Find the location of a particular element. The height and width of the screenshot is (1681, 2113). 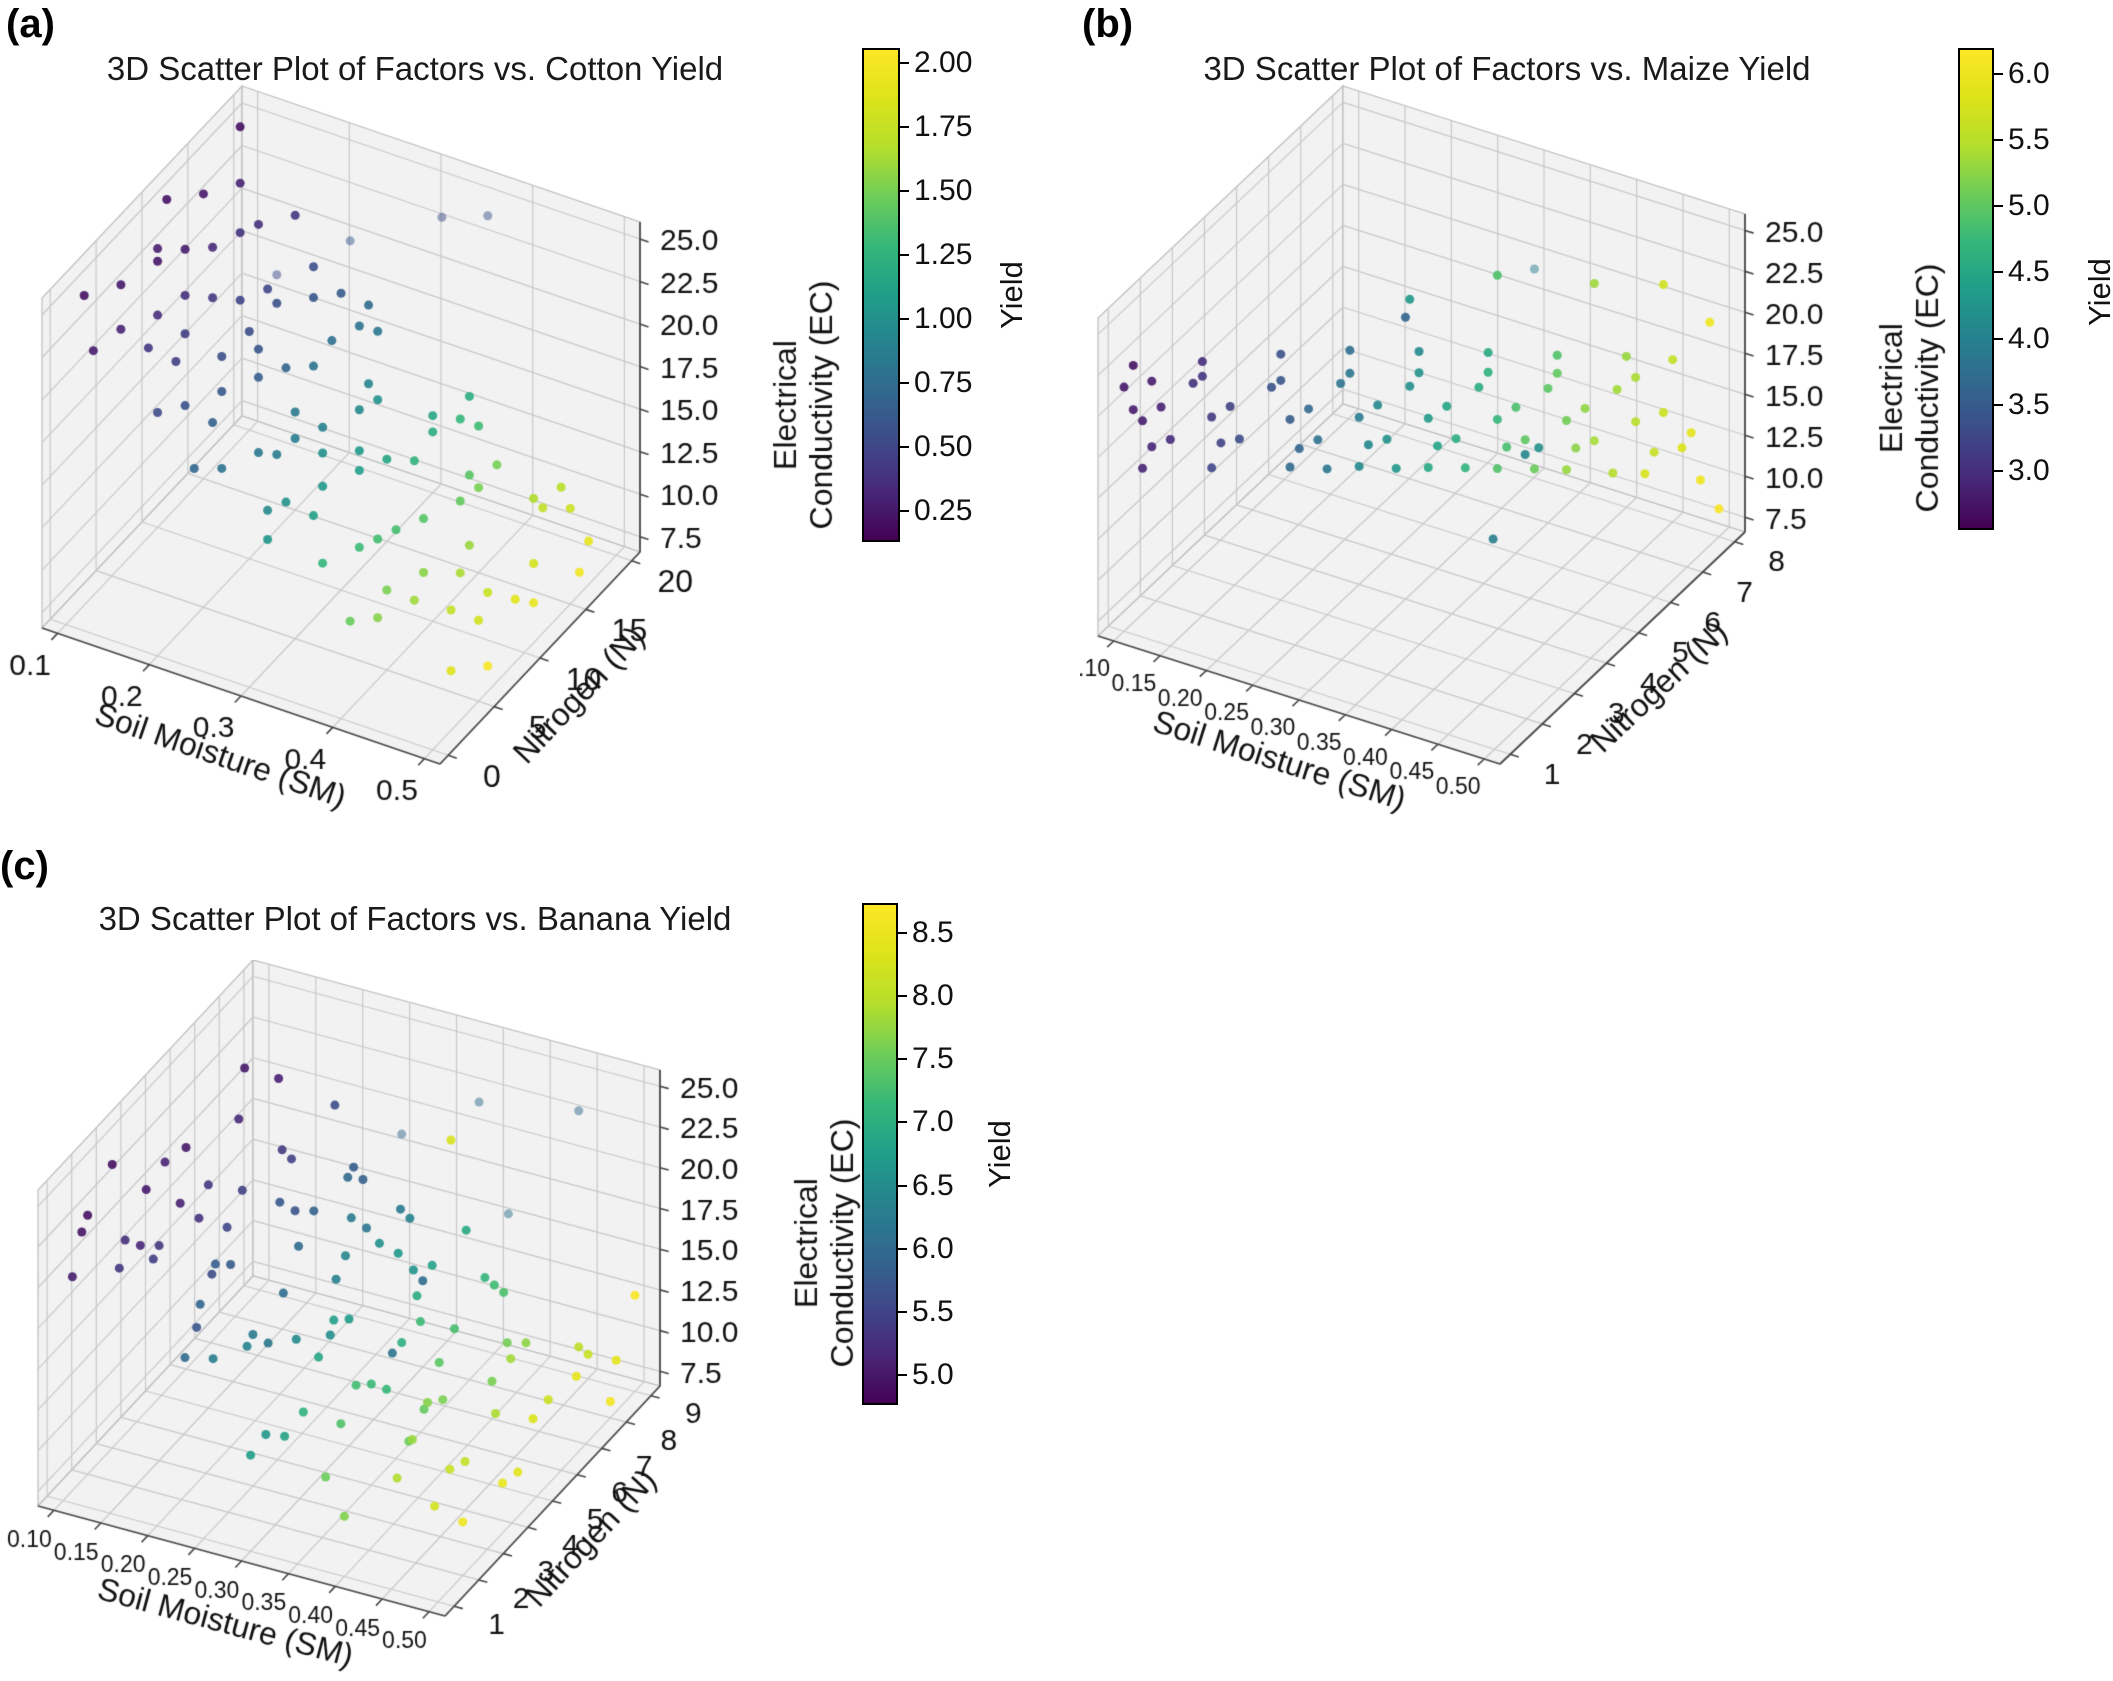

colorbar-tick-label: 0.75 is located at coordinates (943, 383).